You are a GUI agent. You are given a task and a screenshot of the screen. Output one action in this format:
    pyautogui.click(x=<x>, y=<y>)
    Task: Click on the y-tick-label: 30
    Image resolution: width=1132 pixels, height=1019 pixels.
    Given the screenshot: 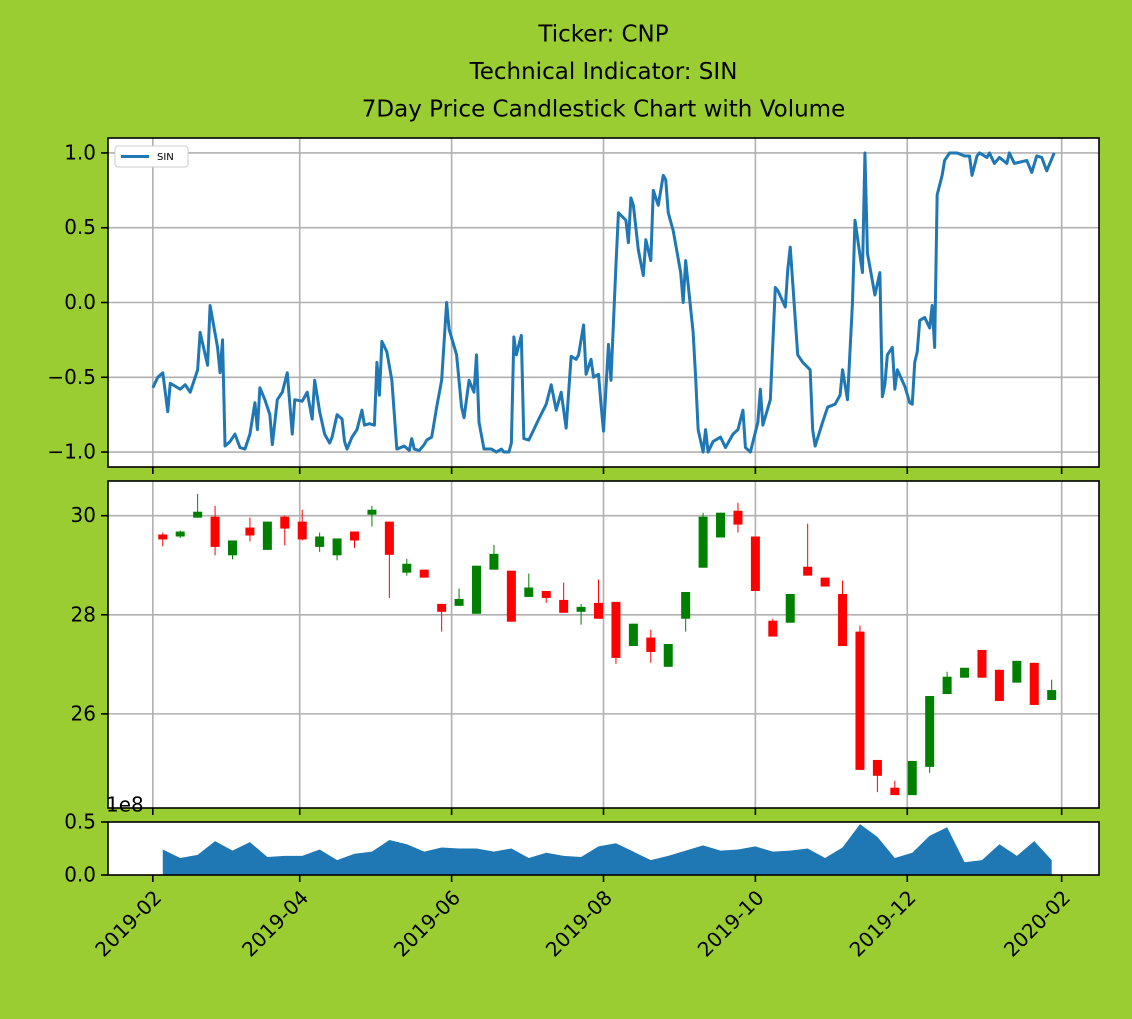 What is the action you would take?
    pyautogui.click(x=83, y=515)
    